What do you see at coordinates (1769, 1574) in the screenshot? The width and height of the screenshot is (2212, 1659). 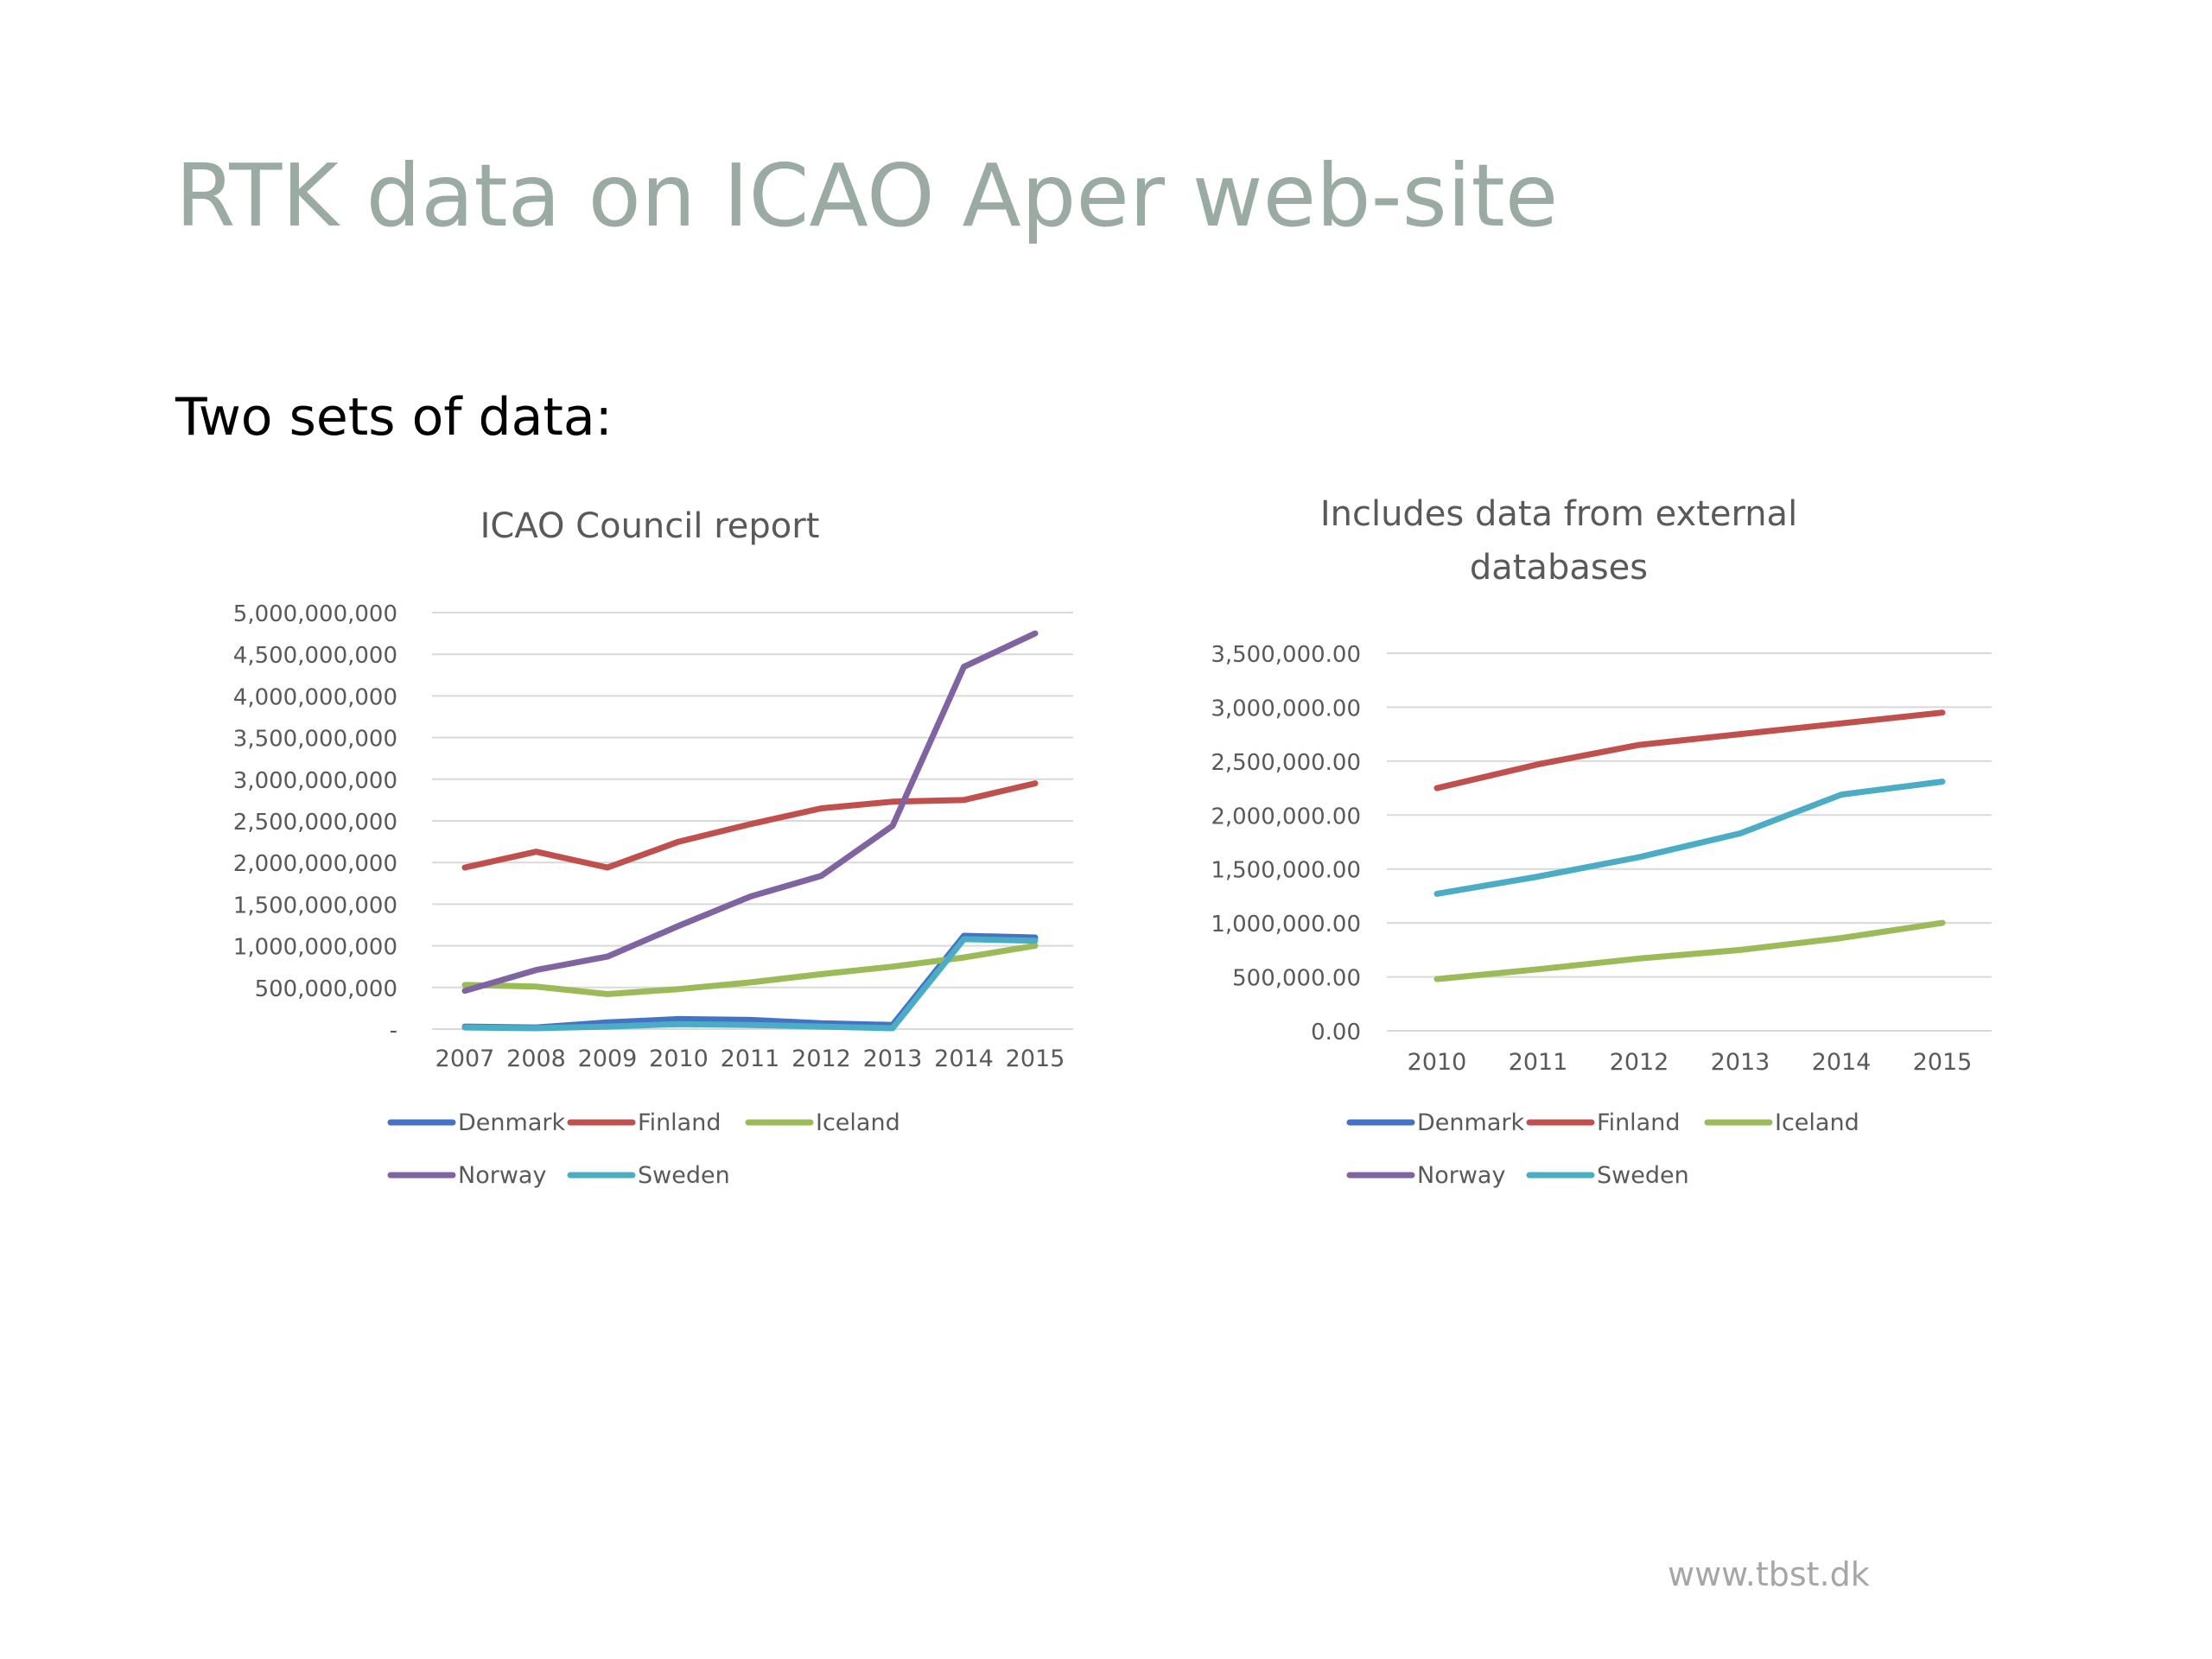 I see `footer-url: www.tbst.dk` at bounding box center [1769, 1574].